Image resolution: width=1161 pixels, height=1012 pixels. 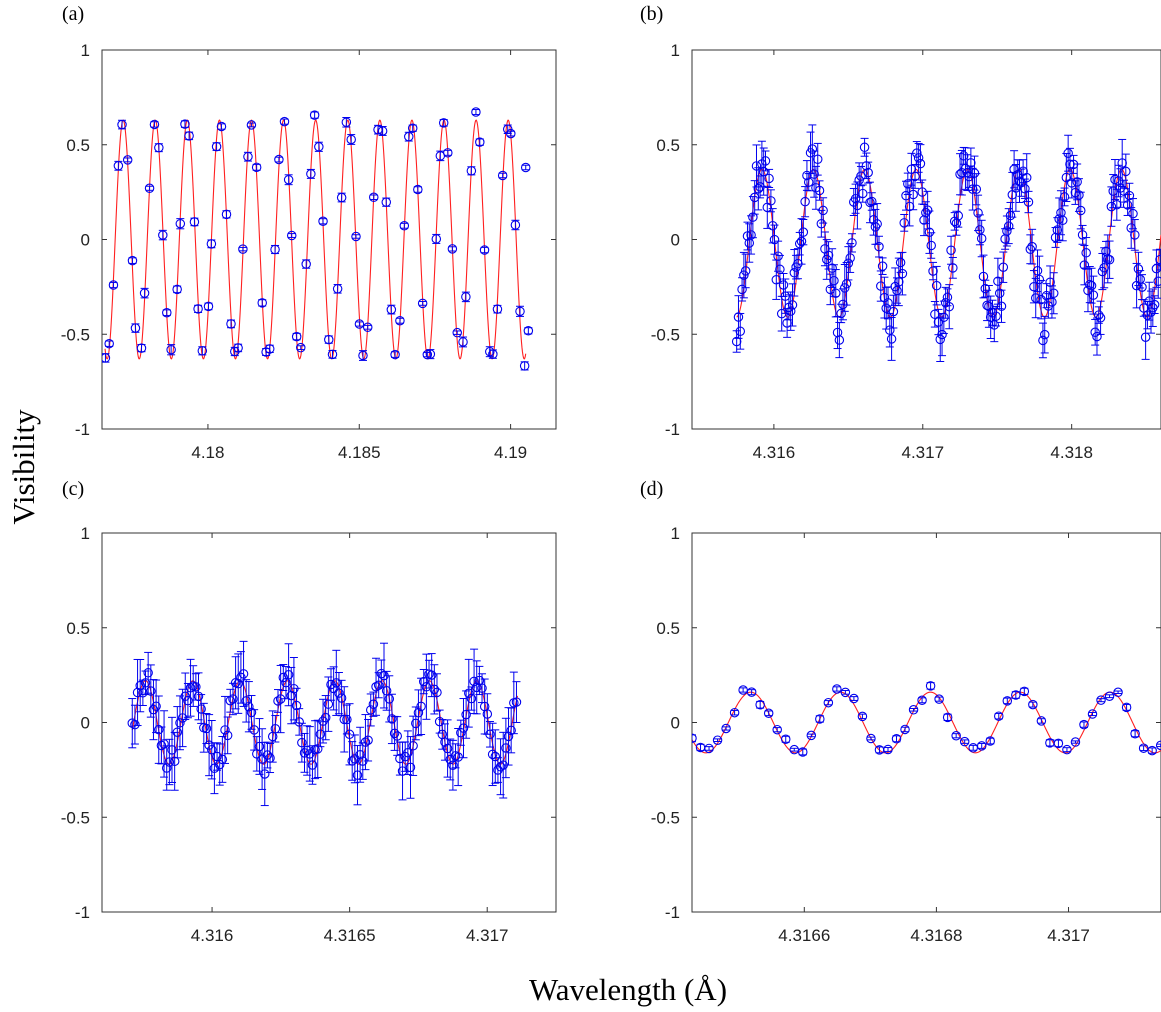 What do you see at coordinates (510, 452) in the screenshot?
I see `x-tick-label: 4.19` at bounding box center [510, 452].